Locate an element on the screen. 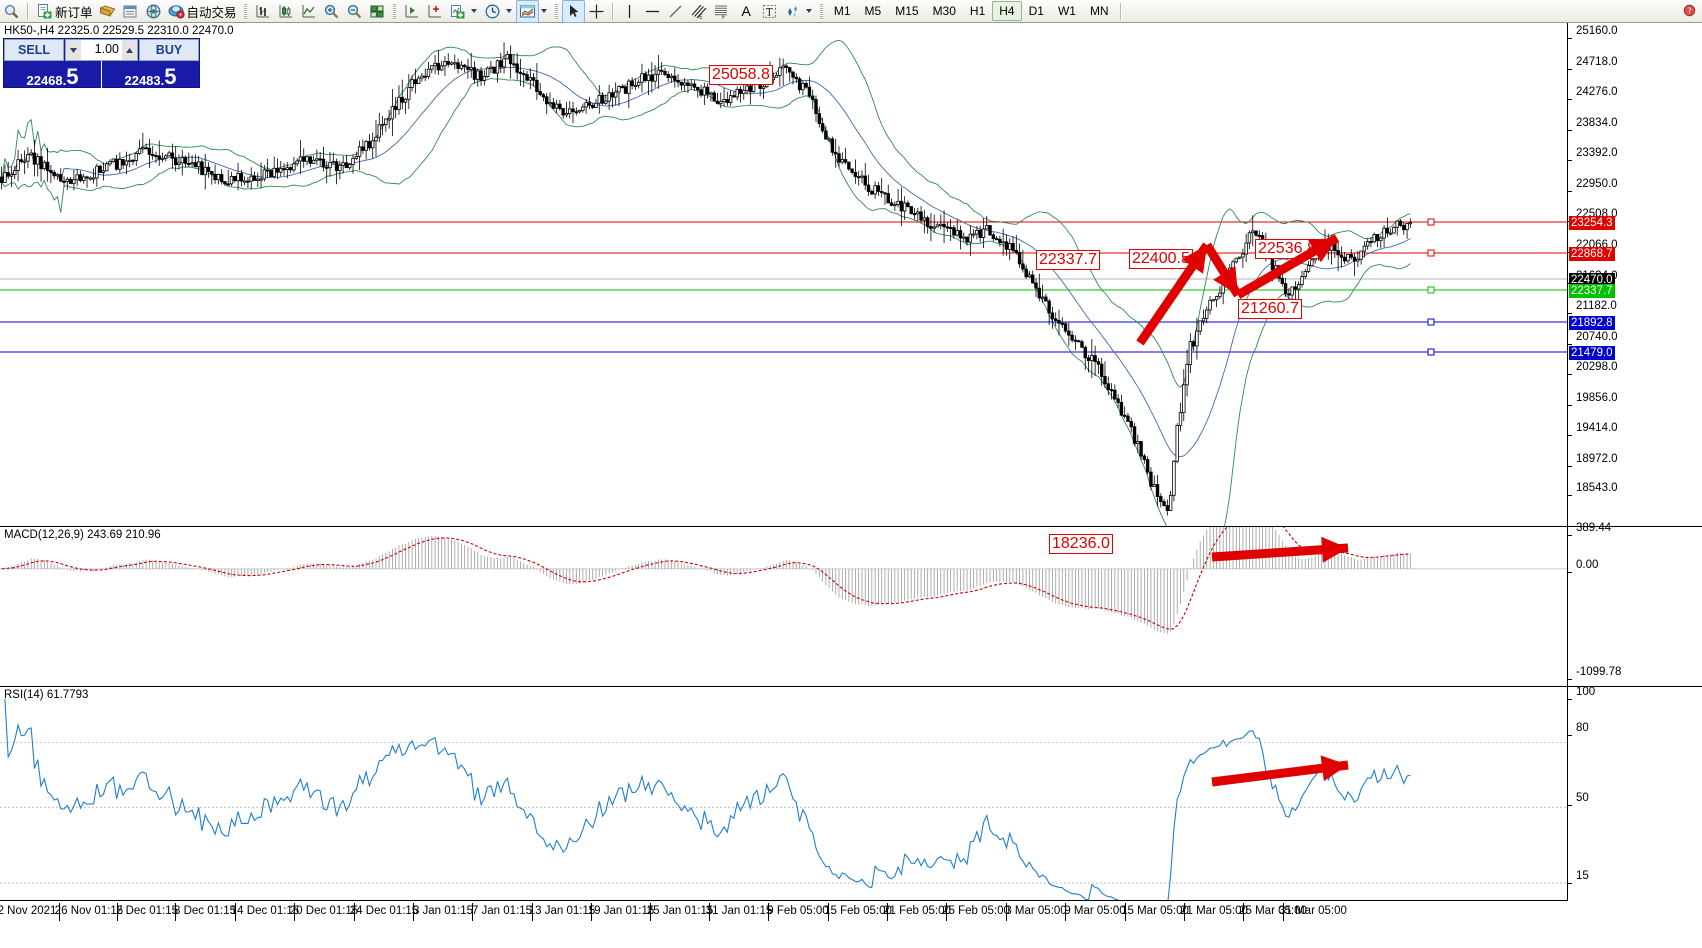 This screenshot has width=1702, height=948. indicators-button is located at coordinates (457, 11).